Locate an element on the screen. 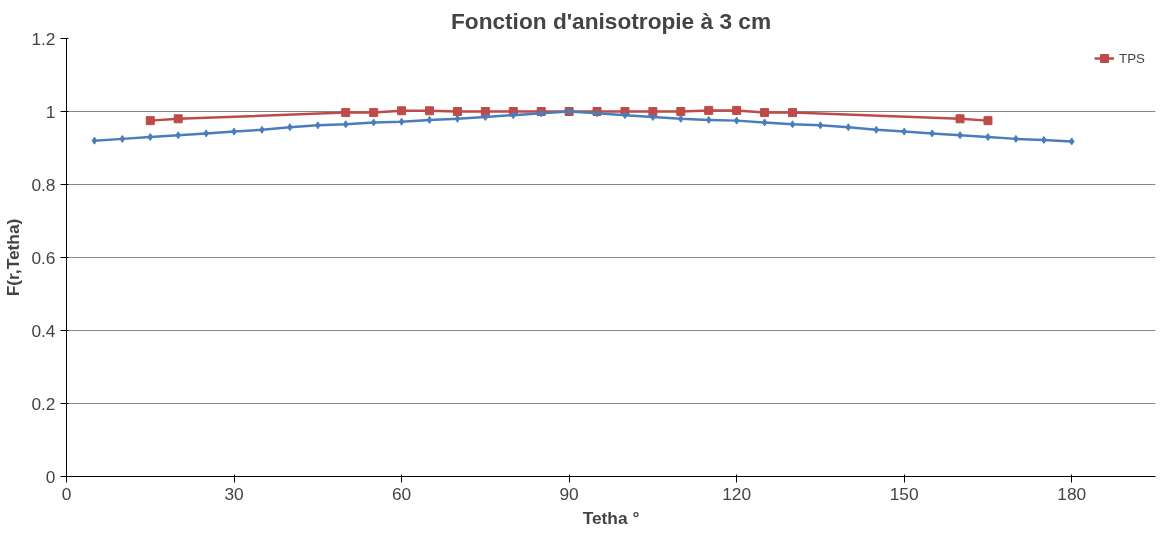 The height and width of the screenshot is (538, 1166). y-tick-label: 1 is located at coordinates (50, 111).